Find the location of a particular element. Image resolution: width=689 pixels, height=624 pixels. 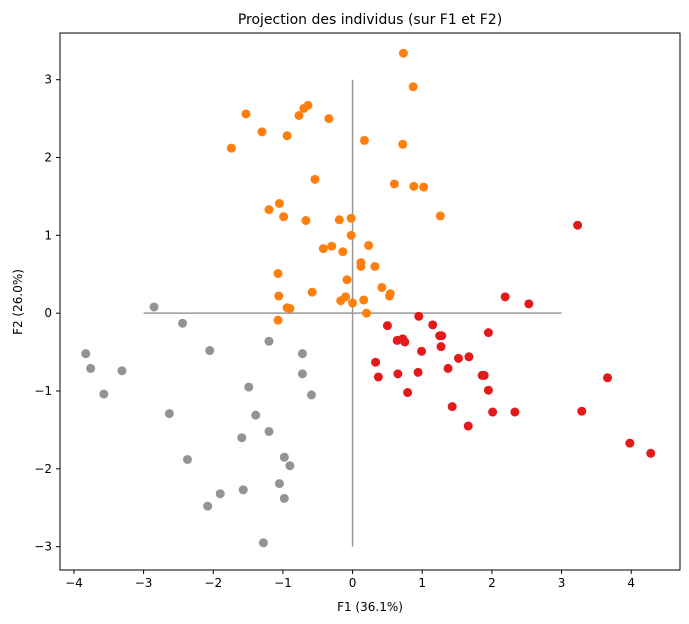

y-tick-label: 1 is located at coordinates (48, 235).